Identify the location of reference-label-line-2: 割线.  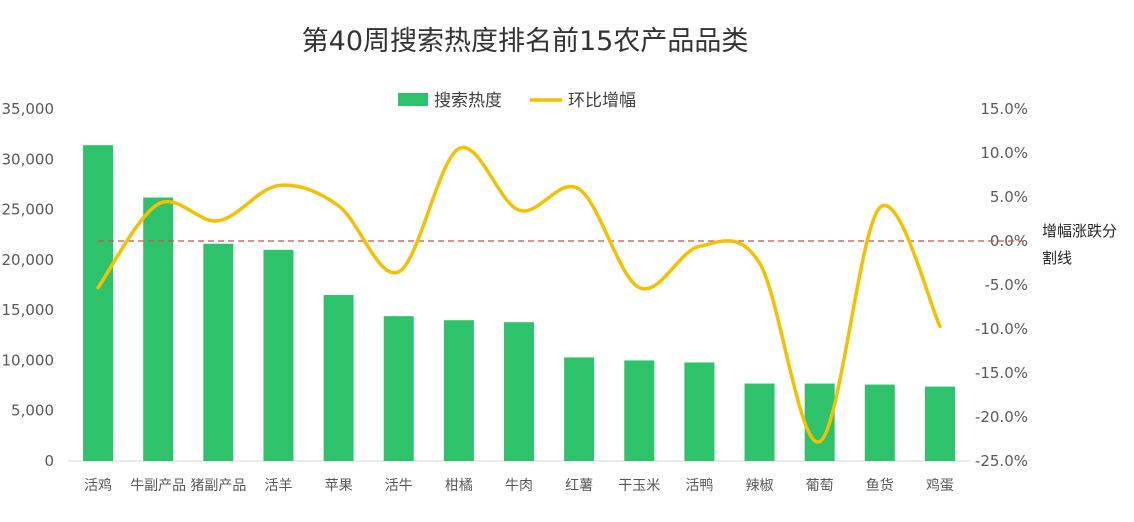
(1057, 258).